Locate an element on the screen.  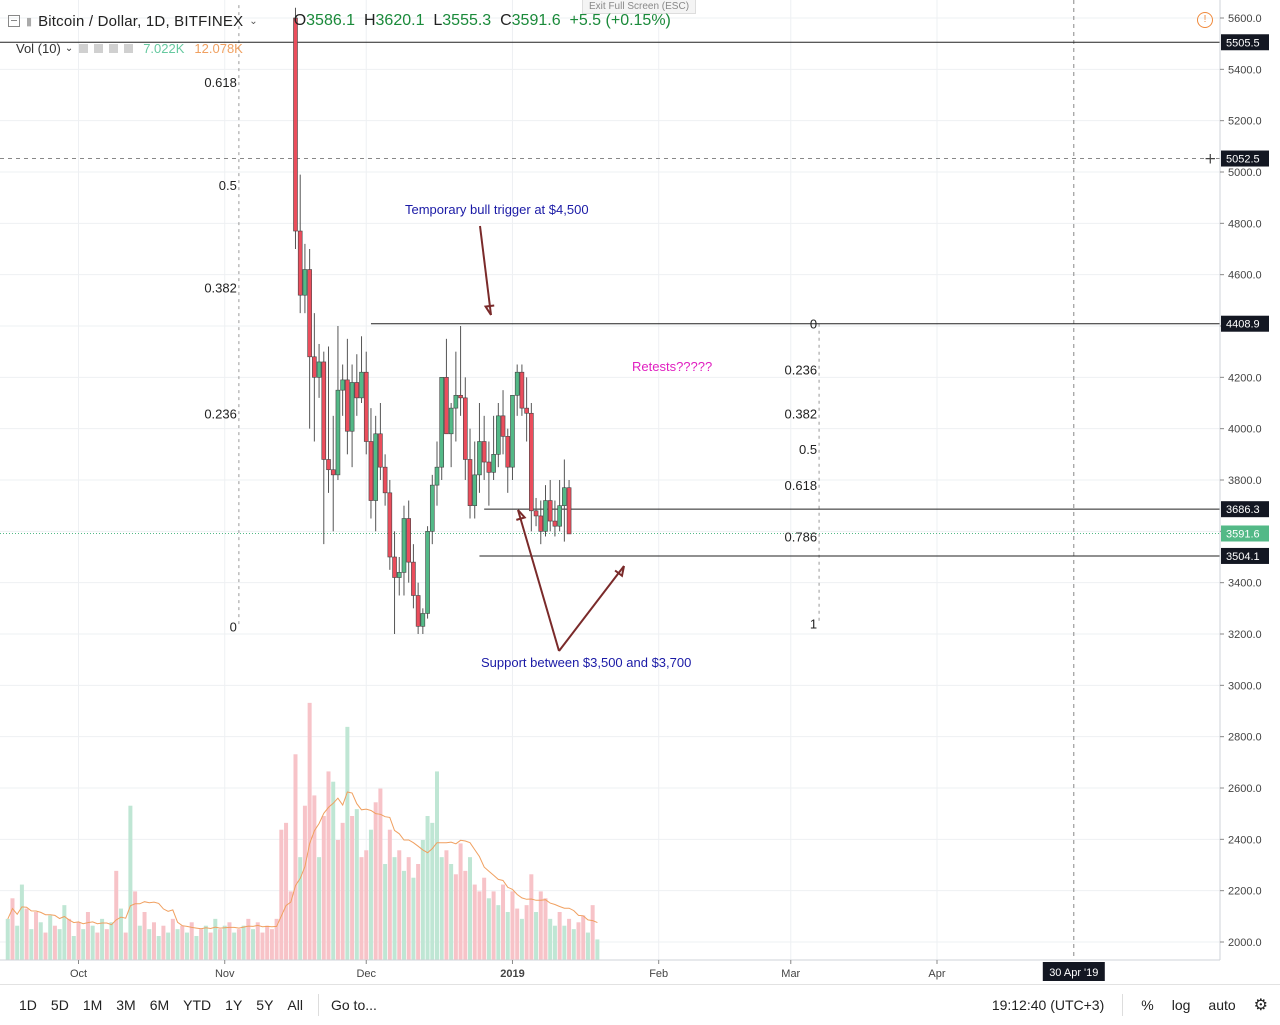
price-tick-label: 5200.0 is located at coordinates (1245, 122).